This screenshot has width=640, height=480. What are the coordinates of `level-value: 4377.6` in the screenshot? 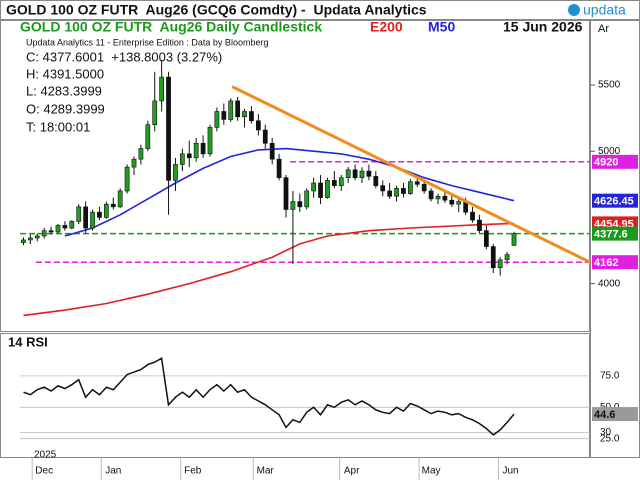 It's located at (611, 235).